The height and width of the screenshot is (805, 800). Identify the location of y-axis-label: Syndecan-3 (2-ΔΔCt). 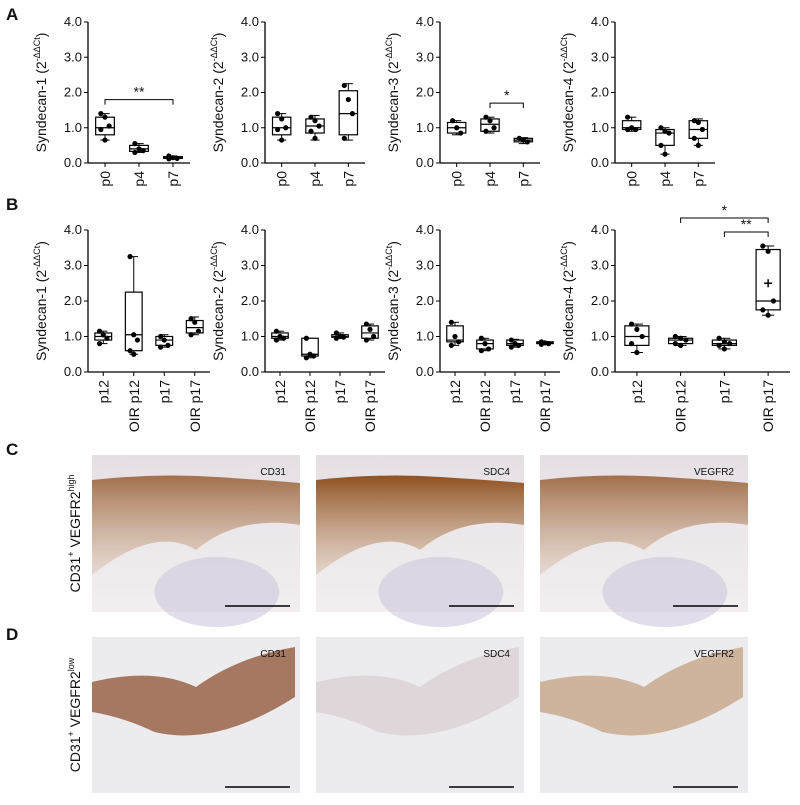
(392, 301).